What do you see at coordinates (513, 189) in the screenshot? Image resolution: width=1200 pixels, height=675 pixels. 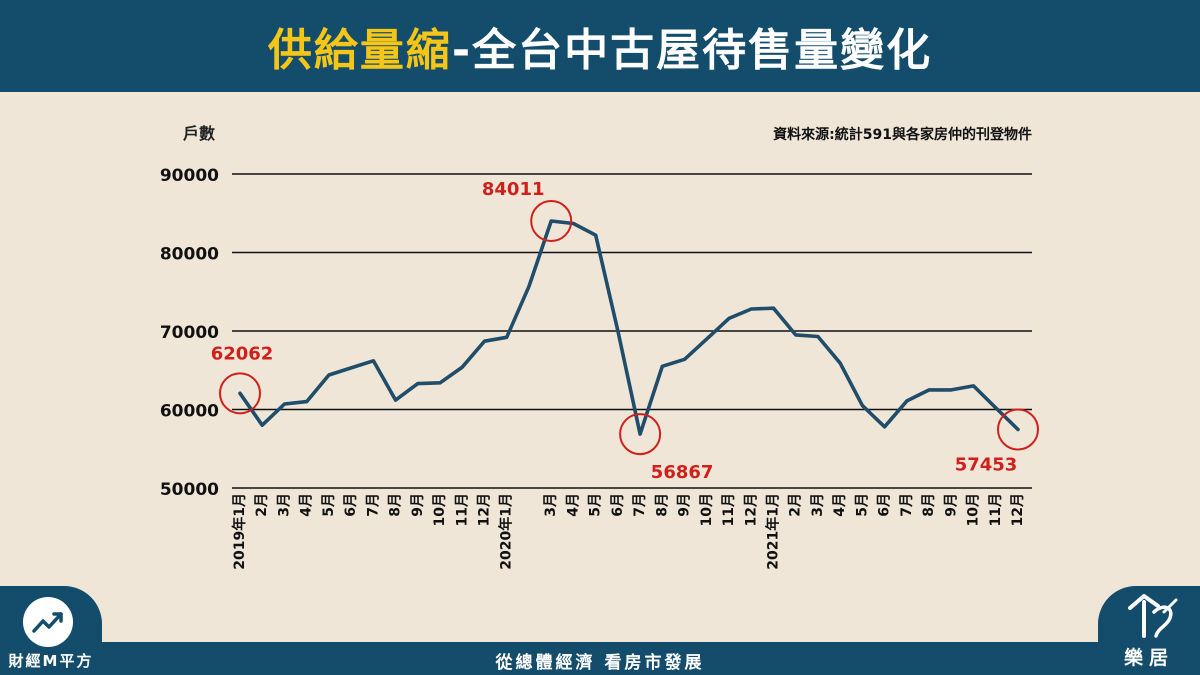 I see `data-label: 84011` at bounding box center [513, 189].